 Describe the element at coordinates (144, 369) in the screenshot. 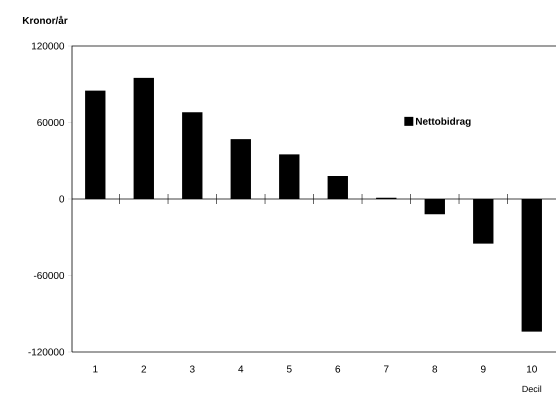

I see `x-tick-label: 2` at that location.